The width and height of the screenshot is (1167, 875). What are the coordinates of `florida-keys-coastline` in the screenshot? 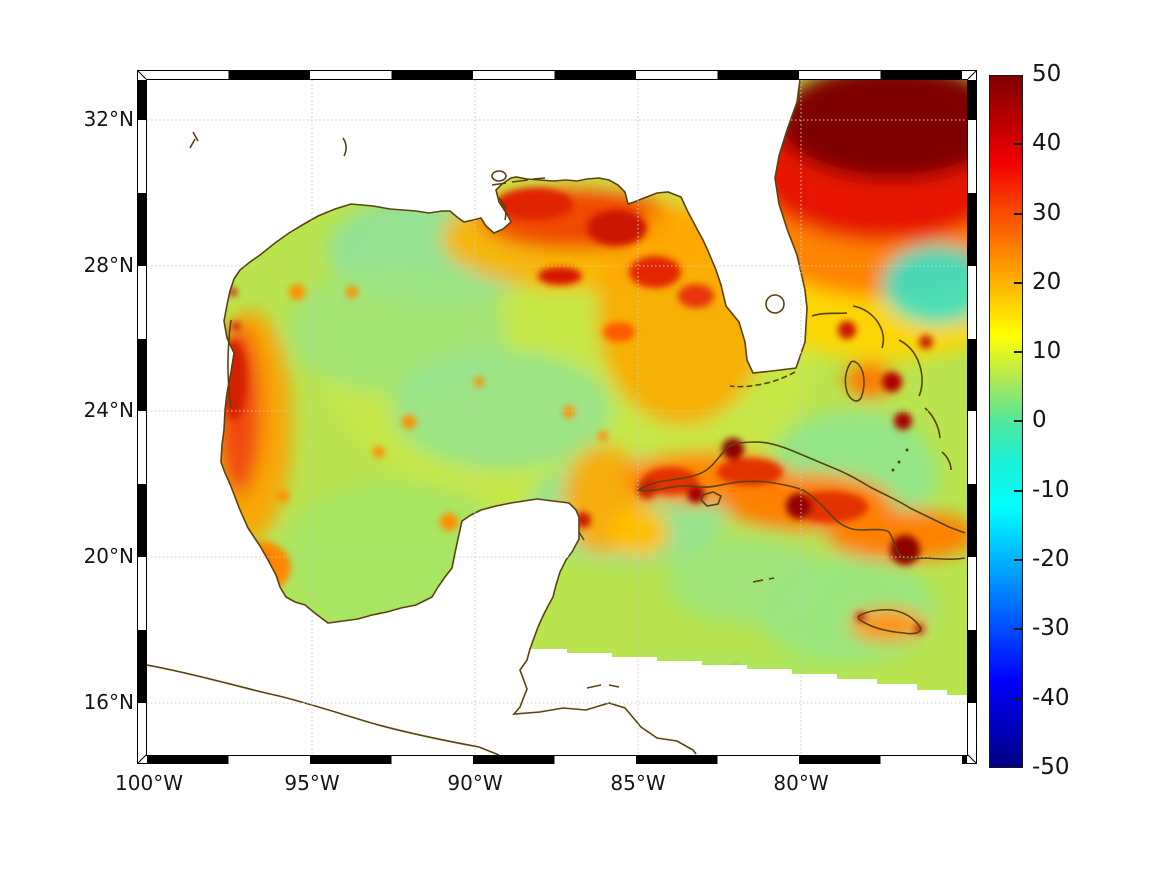 It's located at (762, 379).